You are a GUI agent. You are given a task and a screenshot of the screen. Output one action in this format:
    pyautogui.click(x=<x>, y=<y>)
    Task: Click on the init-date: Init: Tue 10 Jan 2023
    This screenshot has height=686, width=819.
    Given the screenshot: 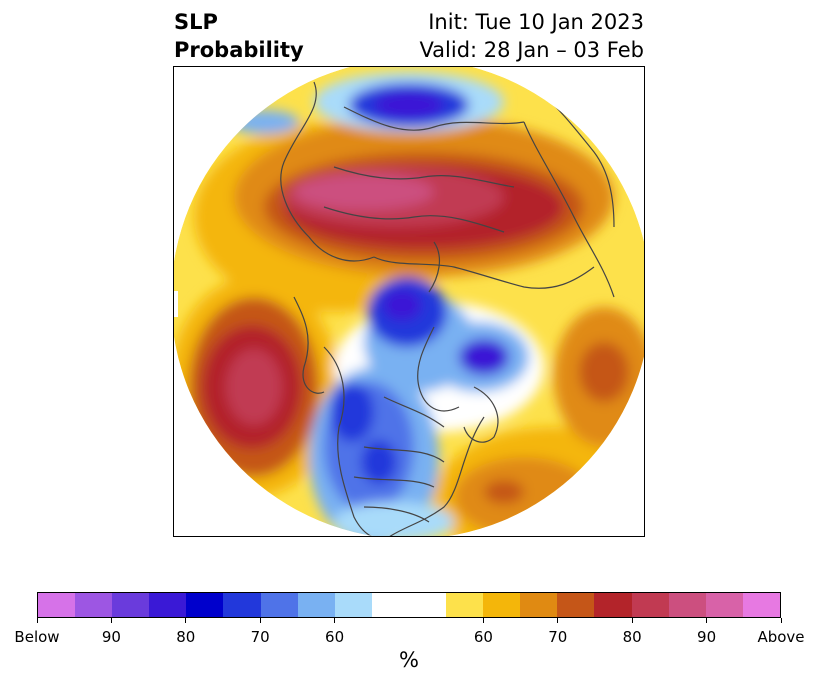 What is the action you would take?
    pyautogui.click(x=536, y=22)
    